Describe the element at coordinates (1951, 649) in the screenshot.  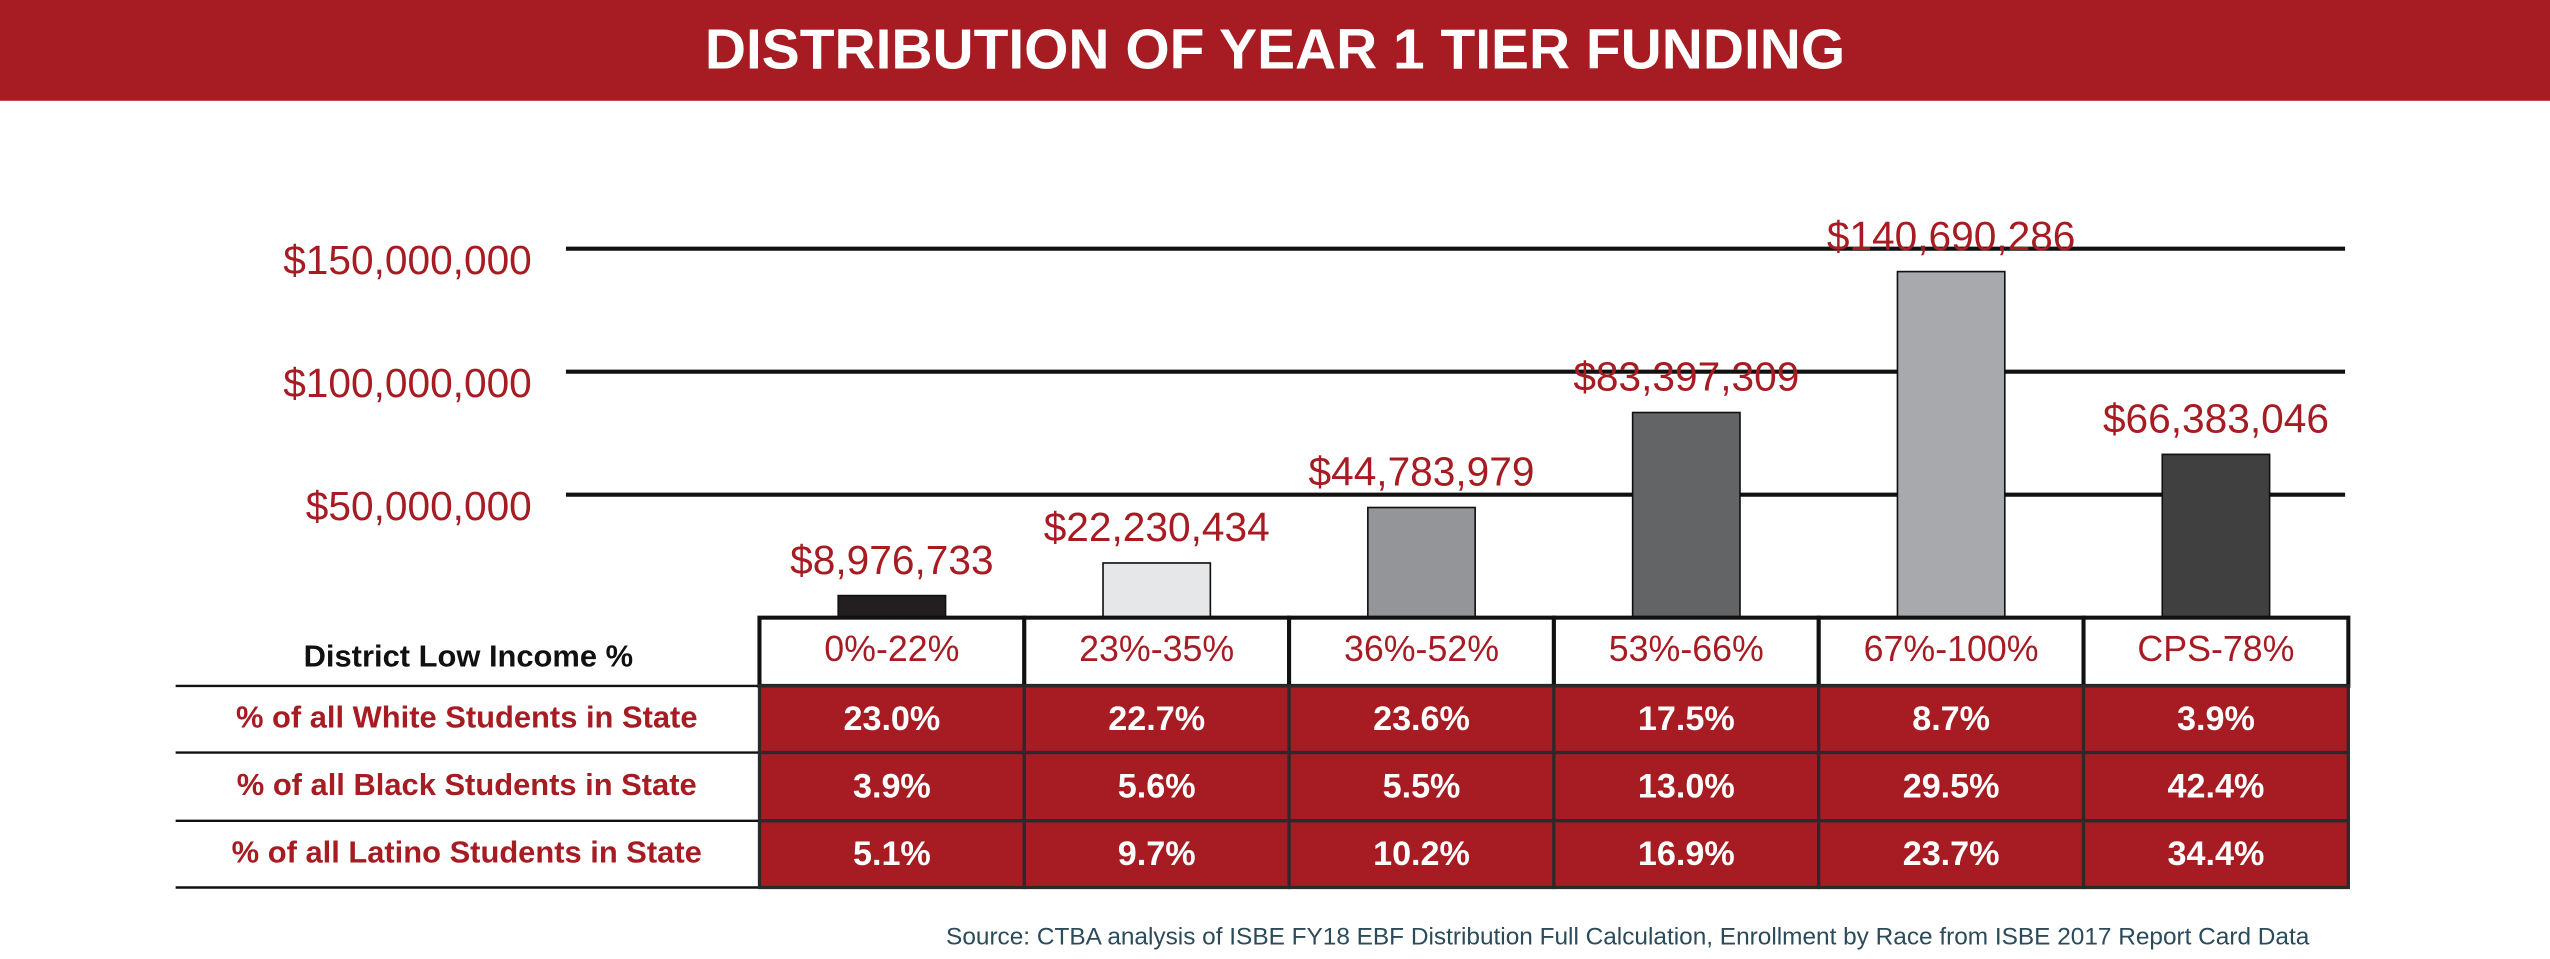
I see `x-tick-label: 67%-100%` at that location.